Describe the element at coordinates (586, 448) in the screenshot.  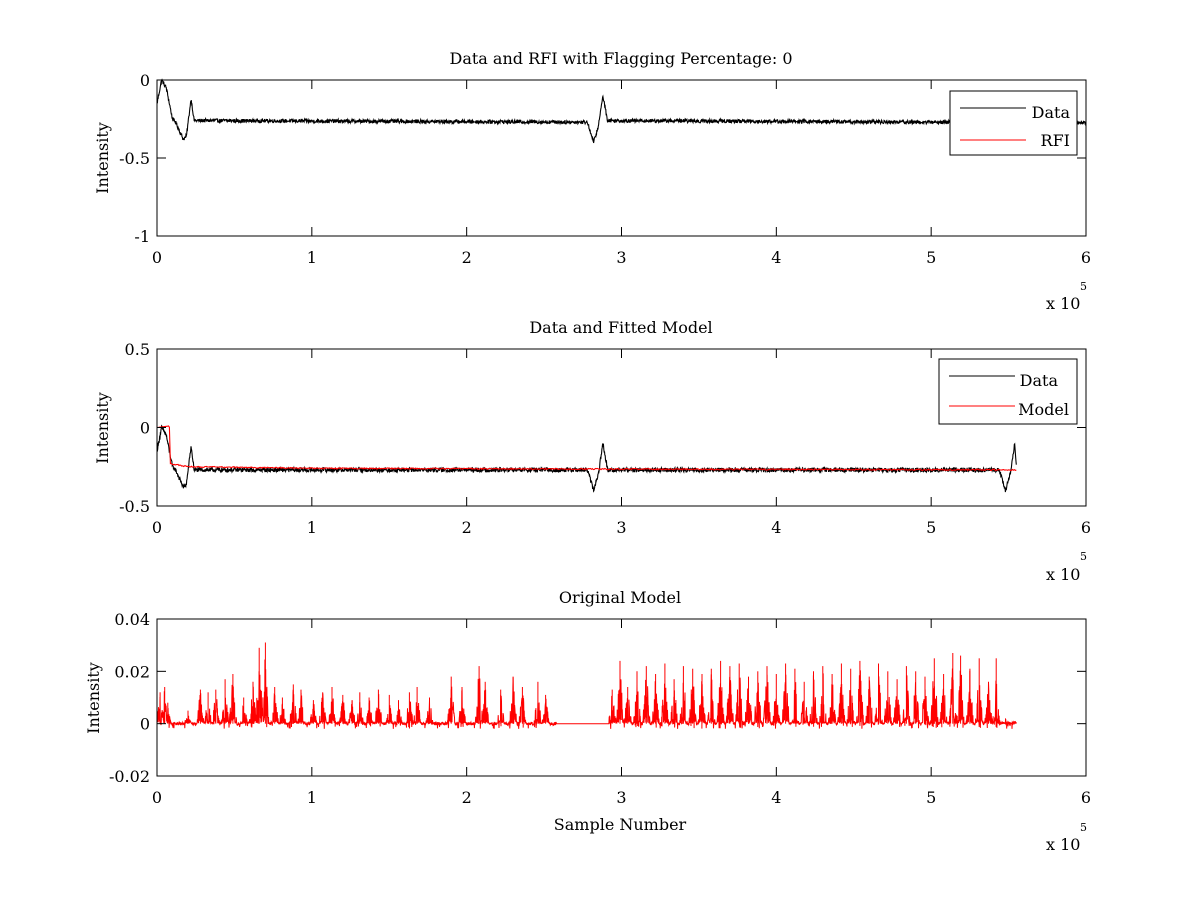
I see `series-line-model` at that location.